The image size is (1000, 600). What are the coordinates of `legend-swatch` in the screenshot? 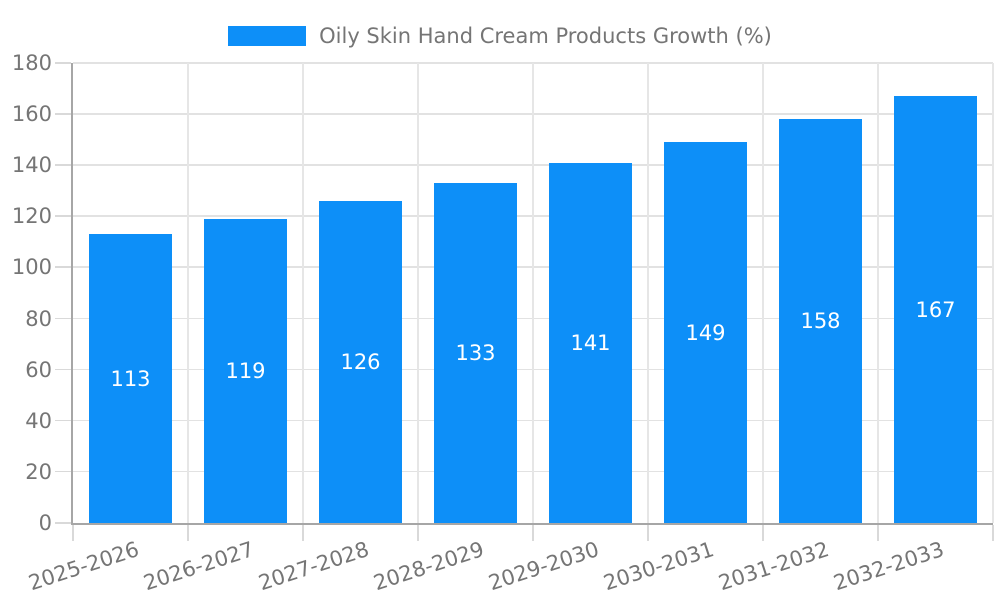 It's located at (267, 36).